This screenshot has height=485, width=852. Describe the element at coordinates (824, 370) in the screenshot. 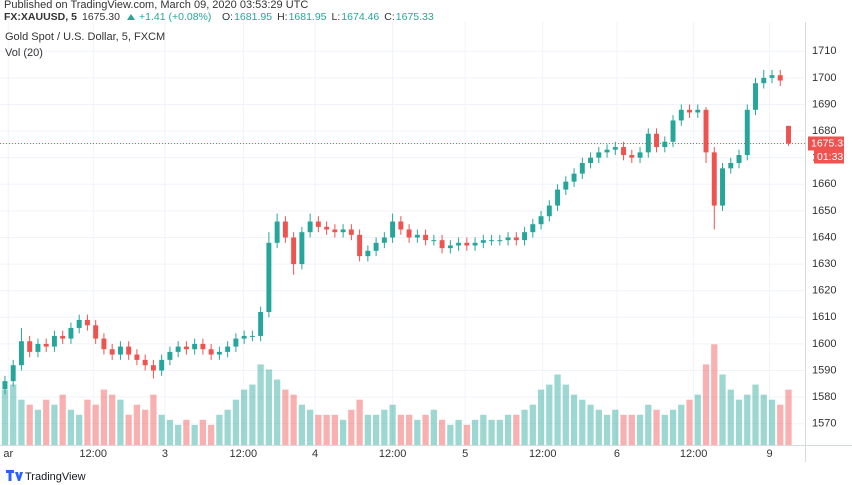

I see `y-tick-label: 1590` at that location.